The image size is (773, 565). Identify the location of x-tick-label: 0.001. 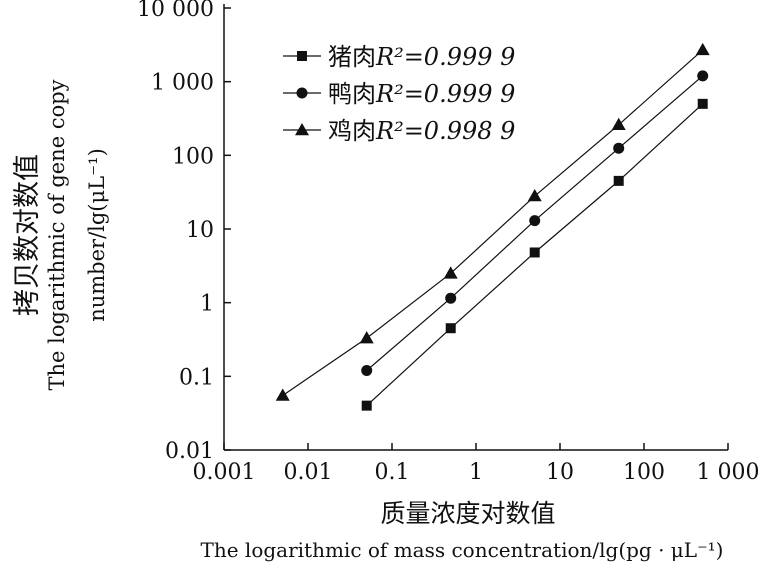
(224, 472).